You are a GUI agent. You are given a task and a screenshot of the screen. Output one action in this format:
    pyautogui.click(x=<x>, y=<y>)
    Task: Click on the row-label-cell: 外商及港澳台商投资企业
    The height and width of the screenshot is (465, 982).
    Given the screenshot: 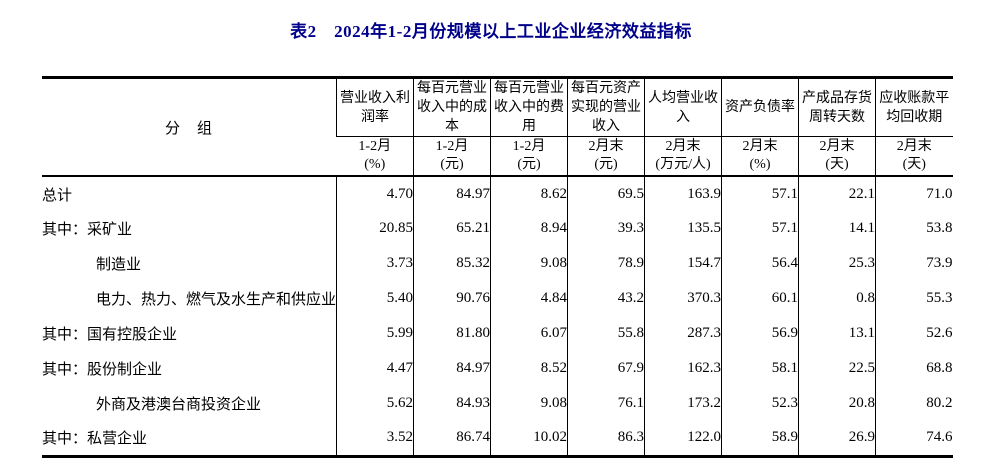 What is the action you would take?
    pyautogui.click(x=189, y=403)
    